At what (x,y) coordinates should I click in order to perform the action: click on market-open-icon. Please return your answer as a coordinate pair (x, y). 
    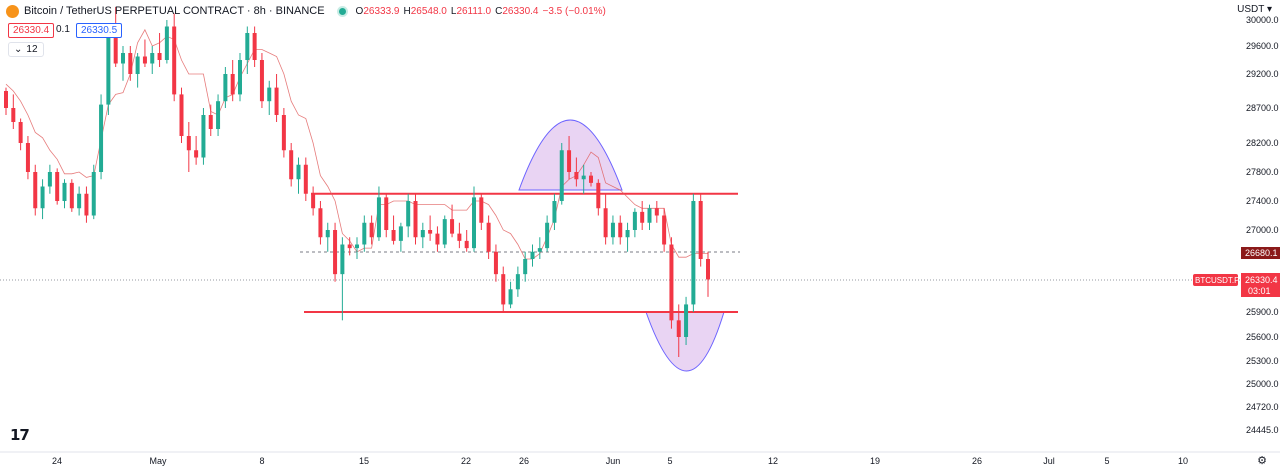
    Looking at the image, I should click on (342, 11).